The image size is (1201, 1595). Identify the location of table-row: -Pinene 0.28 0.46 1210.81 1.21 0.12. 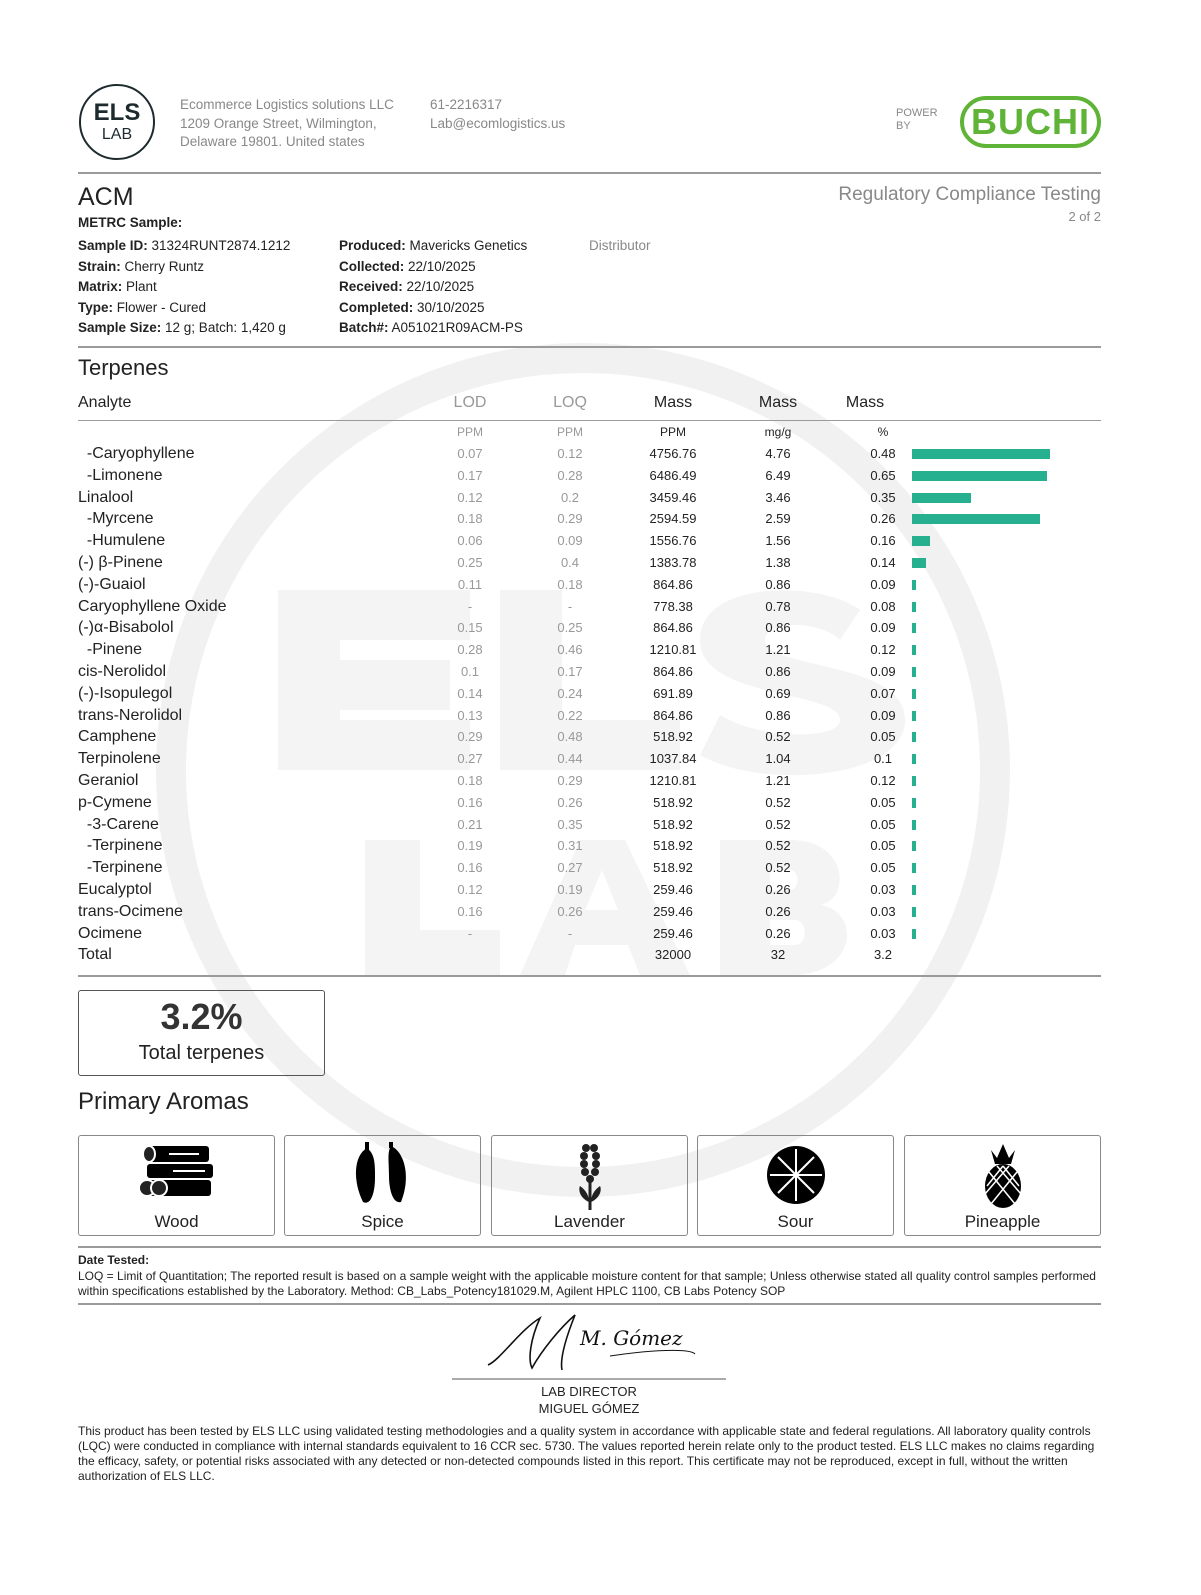
(600, 650).